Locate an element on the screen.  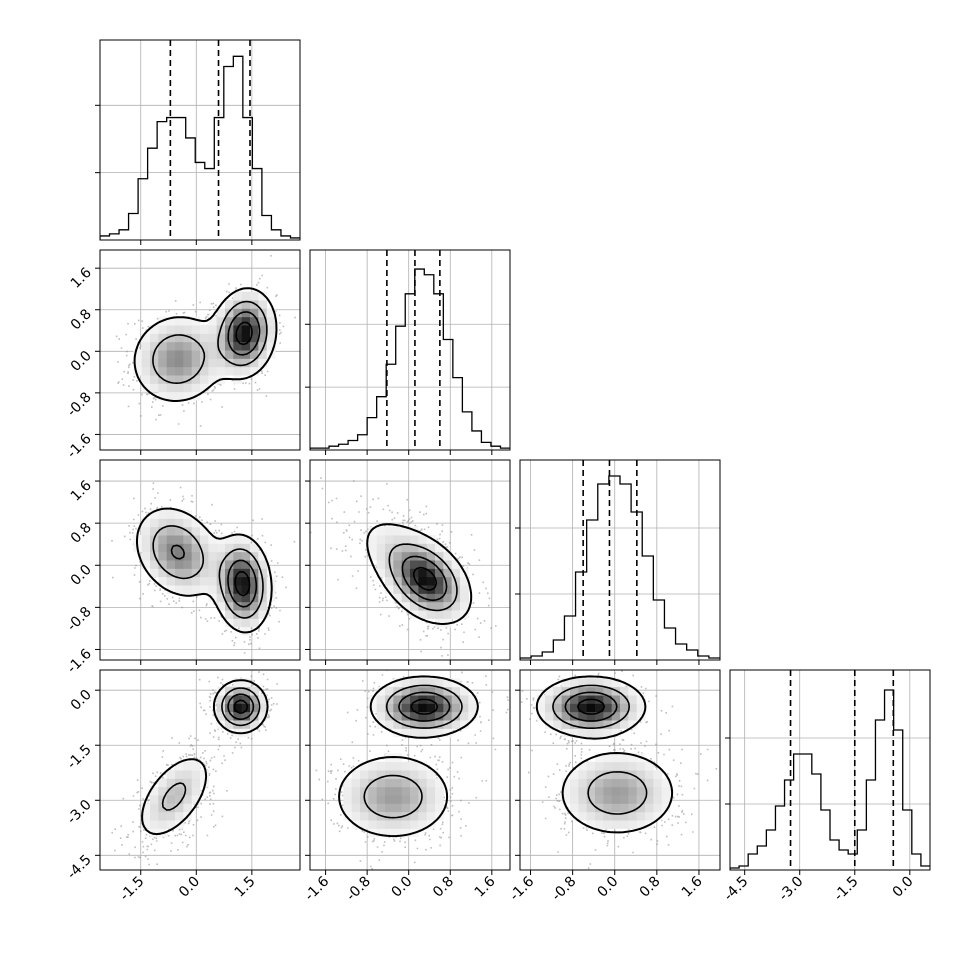
histogram-step-line is located at coordinates (200, 147).